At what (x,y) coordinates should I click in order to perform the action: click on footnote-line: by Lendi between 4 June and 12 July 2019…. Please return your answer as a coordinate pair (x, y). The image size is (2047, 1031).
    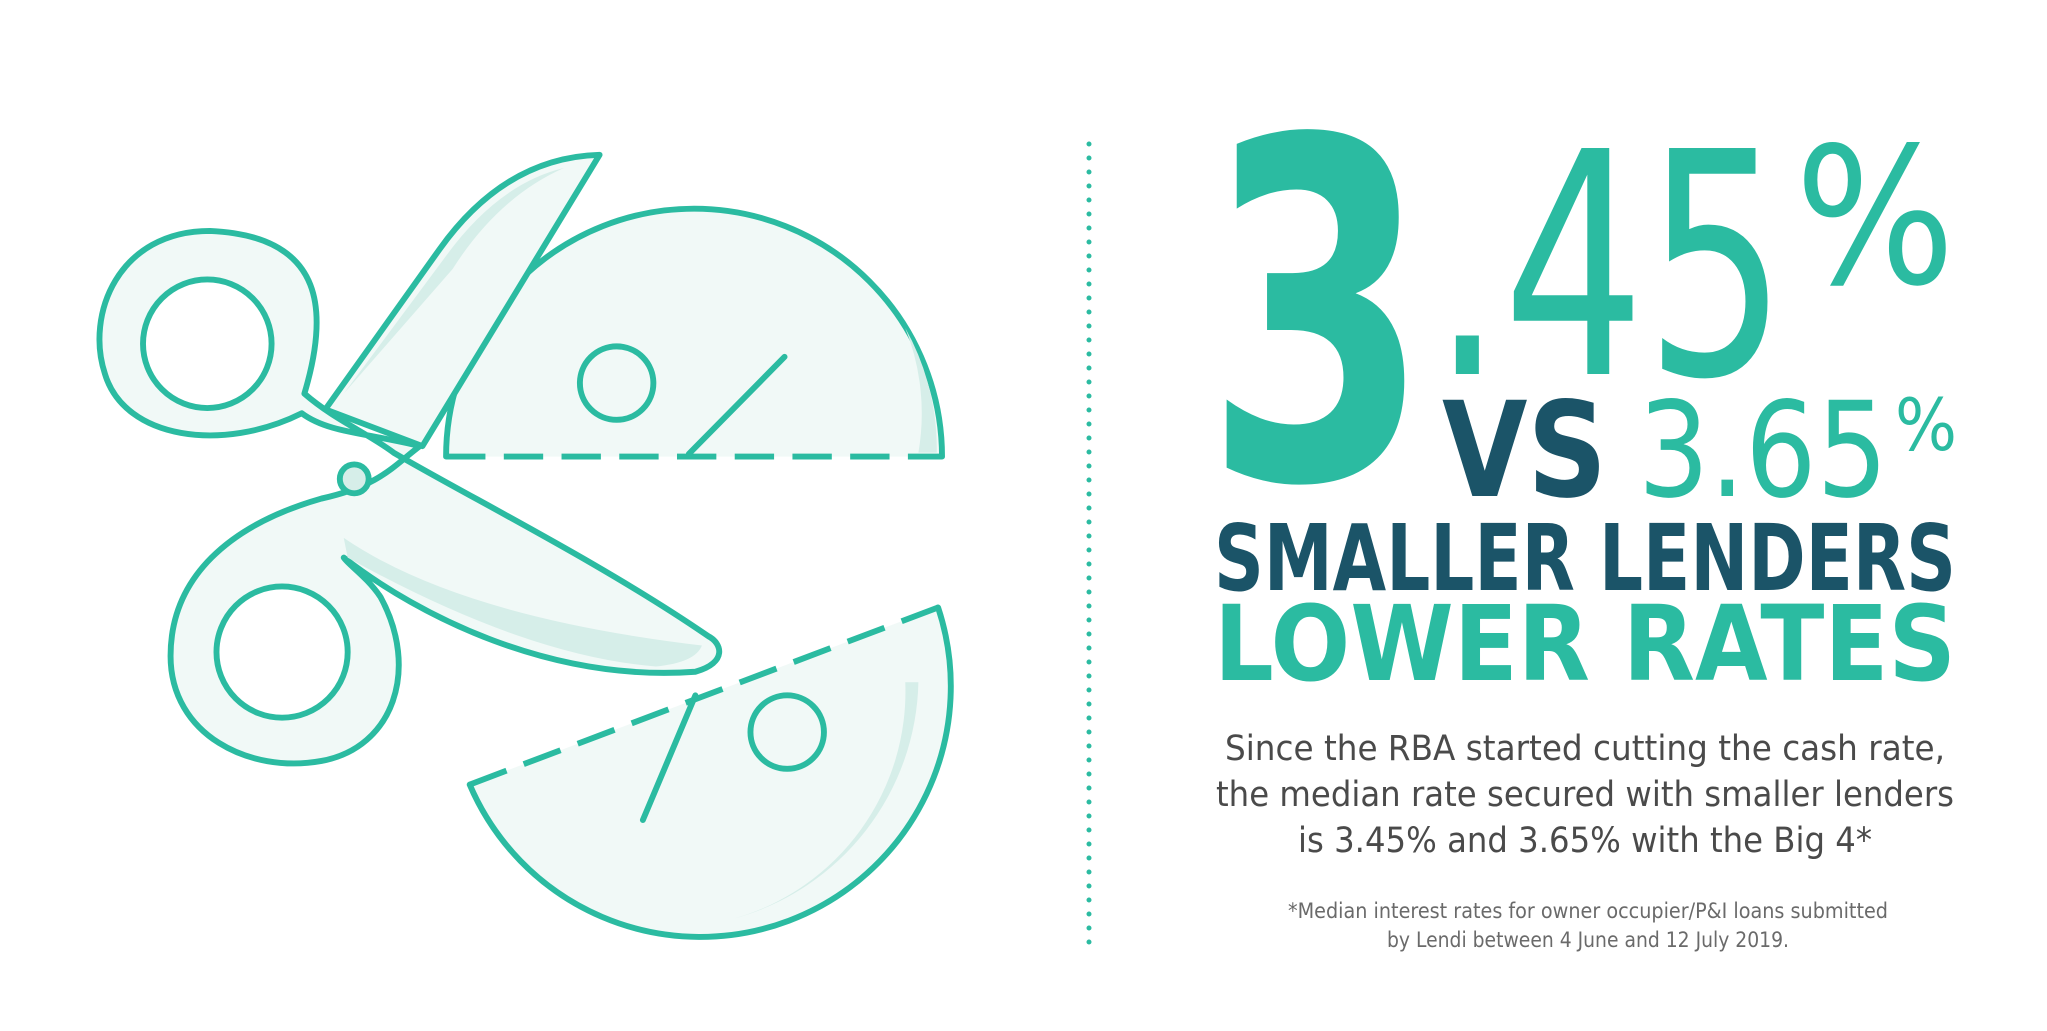
    Looking at the image, I should click on (1588, 940).